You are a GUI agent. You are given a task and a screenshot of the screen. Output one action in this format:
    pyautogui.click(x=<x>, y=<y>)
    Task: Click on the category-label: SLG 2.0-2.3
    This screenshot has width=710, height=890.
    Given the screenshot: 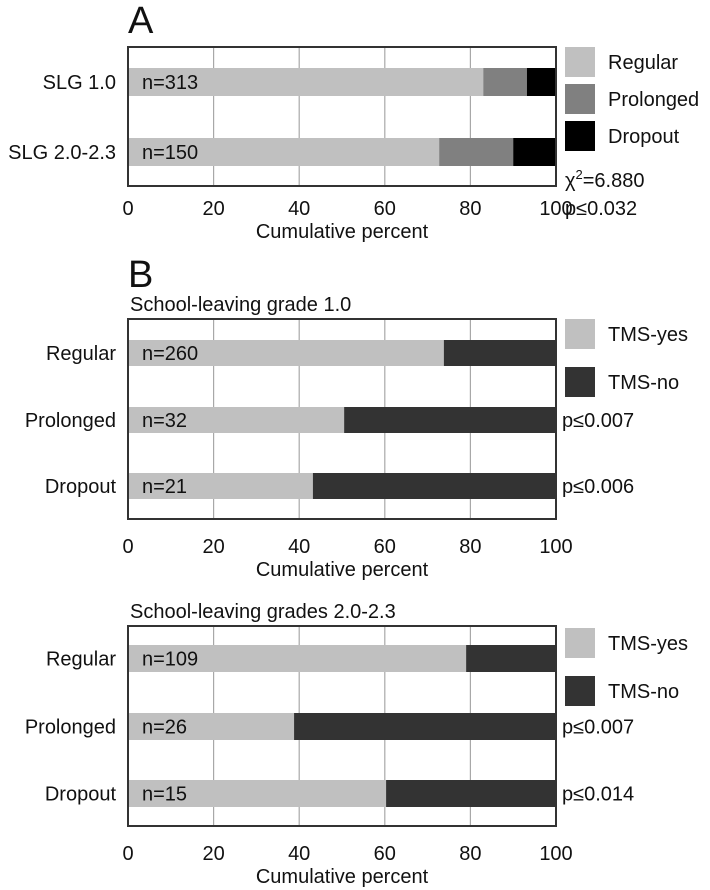 What is the action you would take?
    pyautogui.click(x=62, y=153)
    